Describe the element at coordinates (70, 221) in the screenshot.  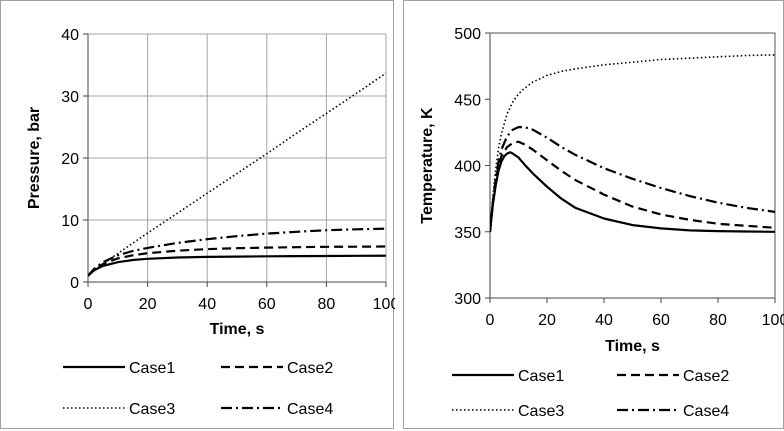
I see `y-tick-label: 10` at that location.